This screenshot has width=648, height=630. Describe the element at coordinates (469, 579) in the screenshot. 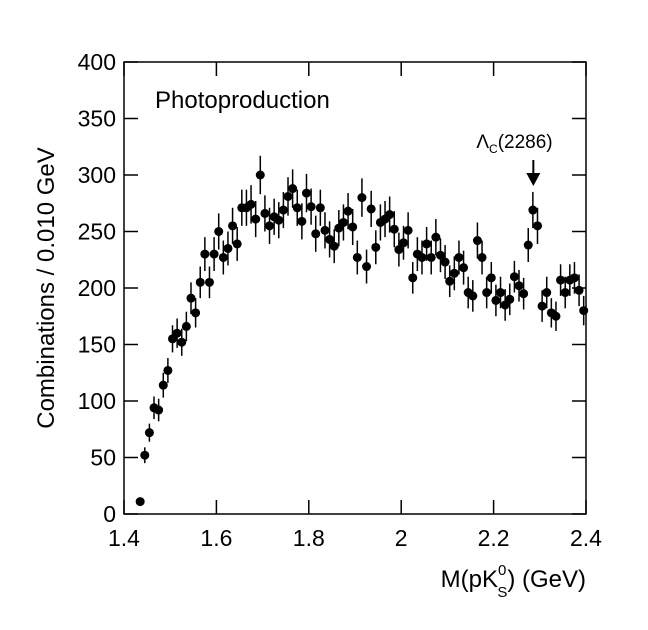

I see `x-label-main: M(pK` at that location.